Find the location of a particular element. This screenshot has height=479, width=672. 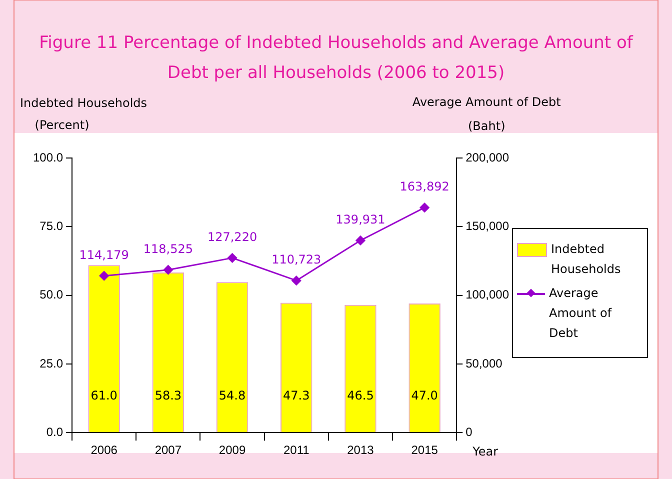

y2-axis-title: Average Amount of Debt (Baht) is located at coordinates (487, 114).